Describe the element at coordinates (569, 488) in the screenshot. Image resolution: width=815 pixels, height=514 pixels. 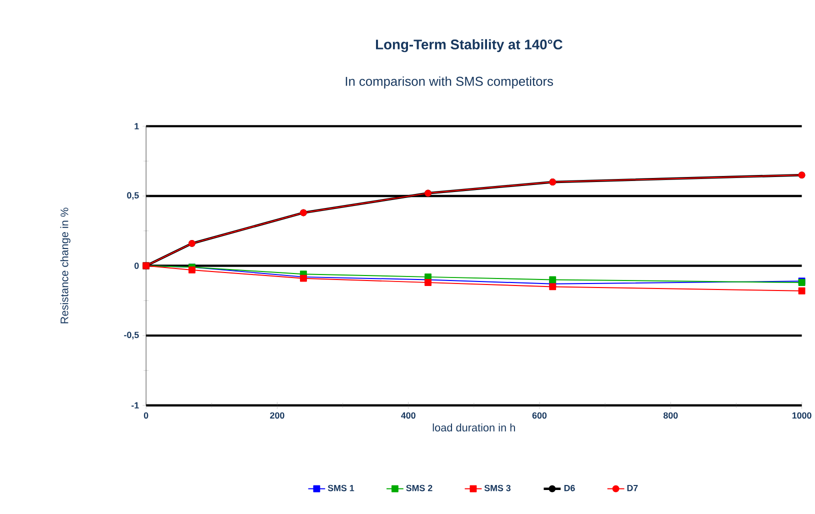
I see `legend-label: D6` at that location.